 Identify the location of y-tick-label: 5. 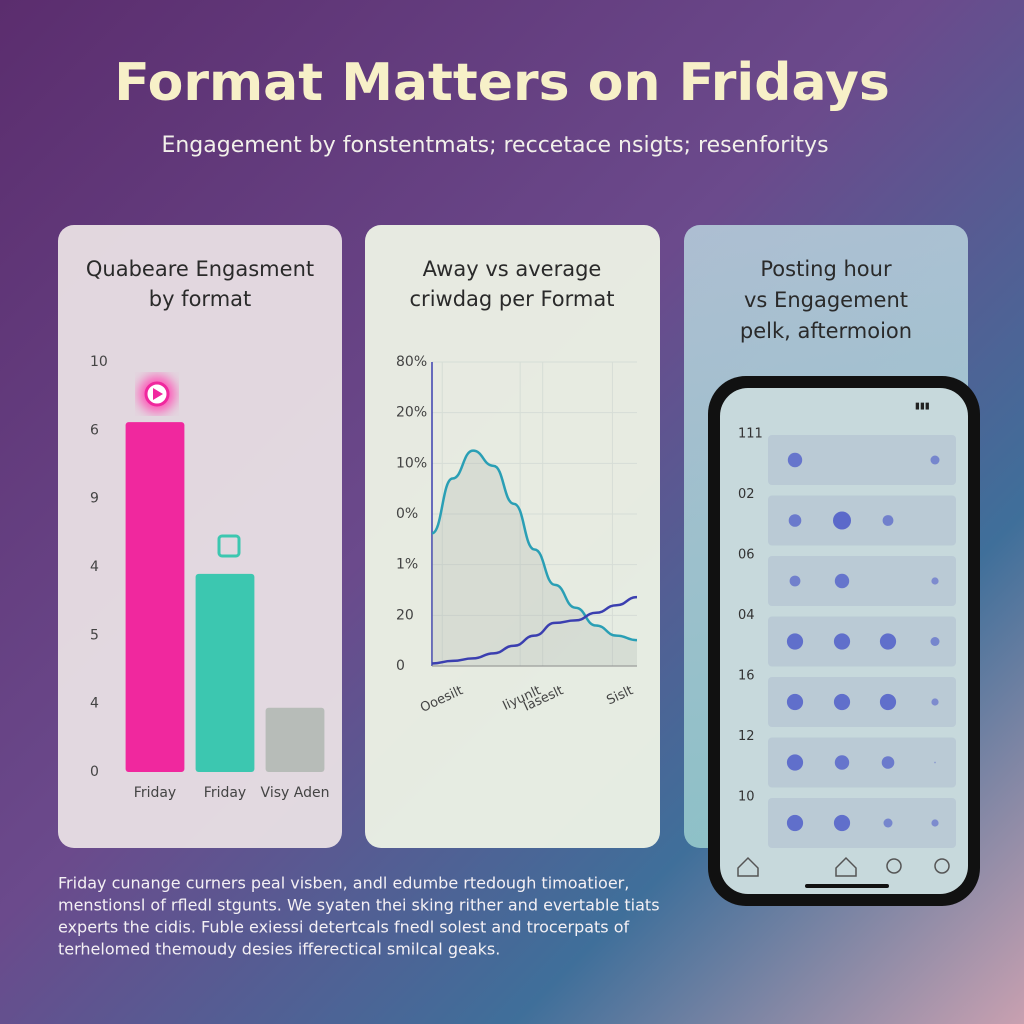
(94, 635).